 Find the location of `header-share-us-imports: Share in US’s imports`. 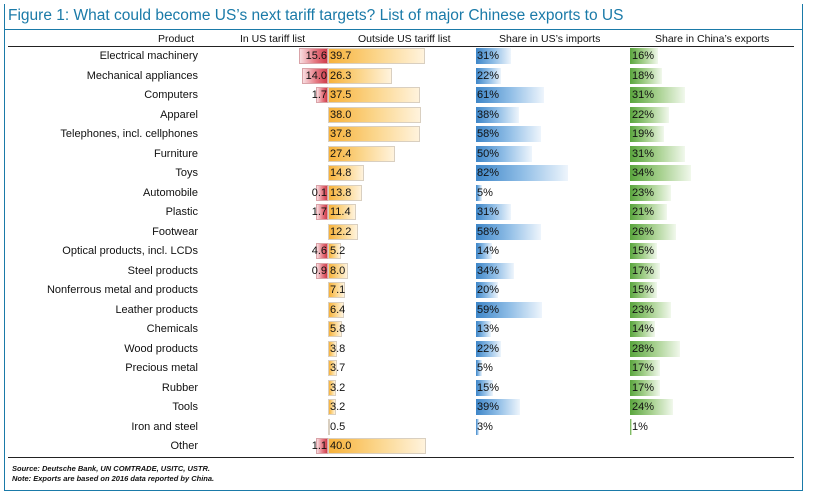

header-share-us-imports: Share in US’s imports is located at coordinates (550, 39).